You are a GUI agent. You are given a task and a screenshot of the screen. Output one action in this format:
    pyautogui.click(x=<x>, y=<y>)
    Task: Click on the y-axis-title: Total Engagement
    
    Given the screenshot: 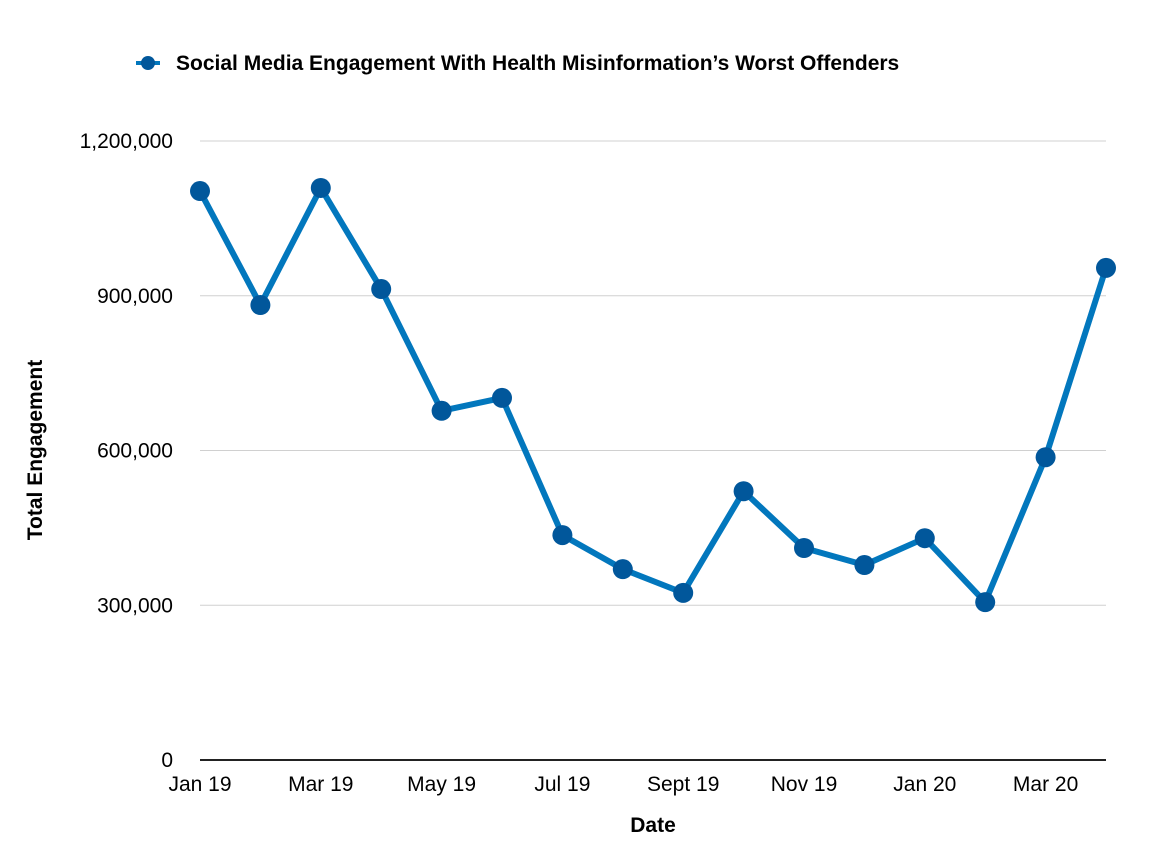 What is the action you would take?
    pyautogui.click(x=35, y=450)
    